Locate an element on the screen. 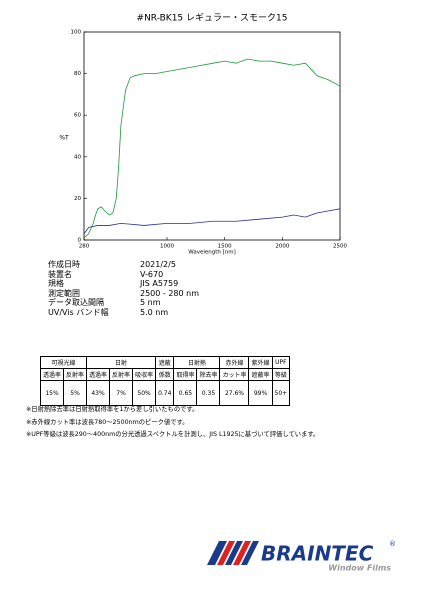  value-cell: 0.35 is located at coordinates (208, 393).